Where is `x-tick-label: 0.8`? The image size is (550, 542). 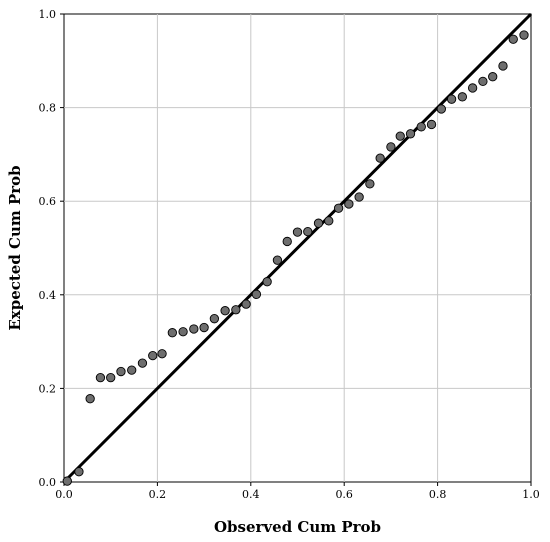
x-tick-label: 0.8 is located at coordinates (438, 494).